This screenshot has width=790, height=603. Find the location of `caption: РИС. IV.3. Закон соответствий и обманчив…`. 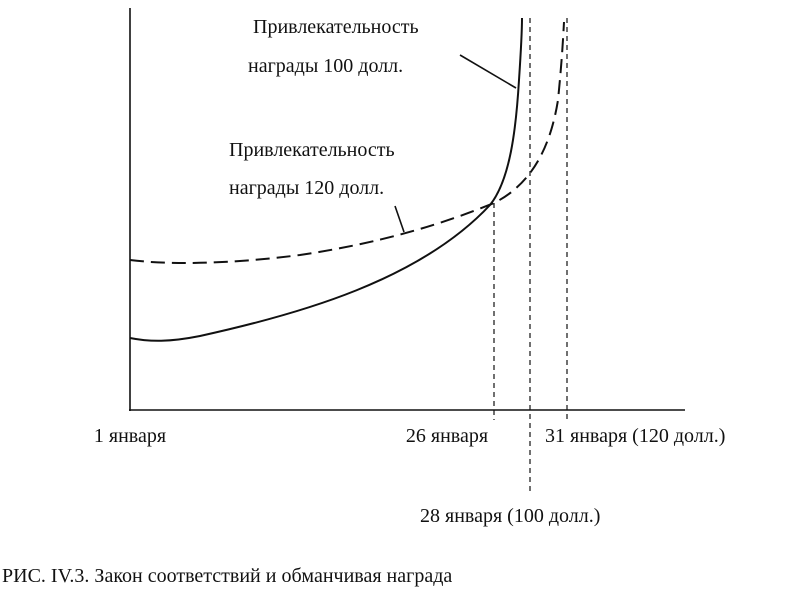

caption: РИС. IV.3. Закон соответствий и обманчив… is located at coordinates (227, 576).